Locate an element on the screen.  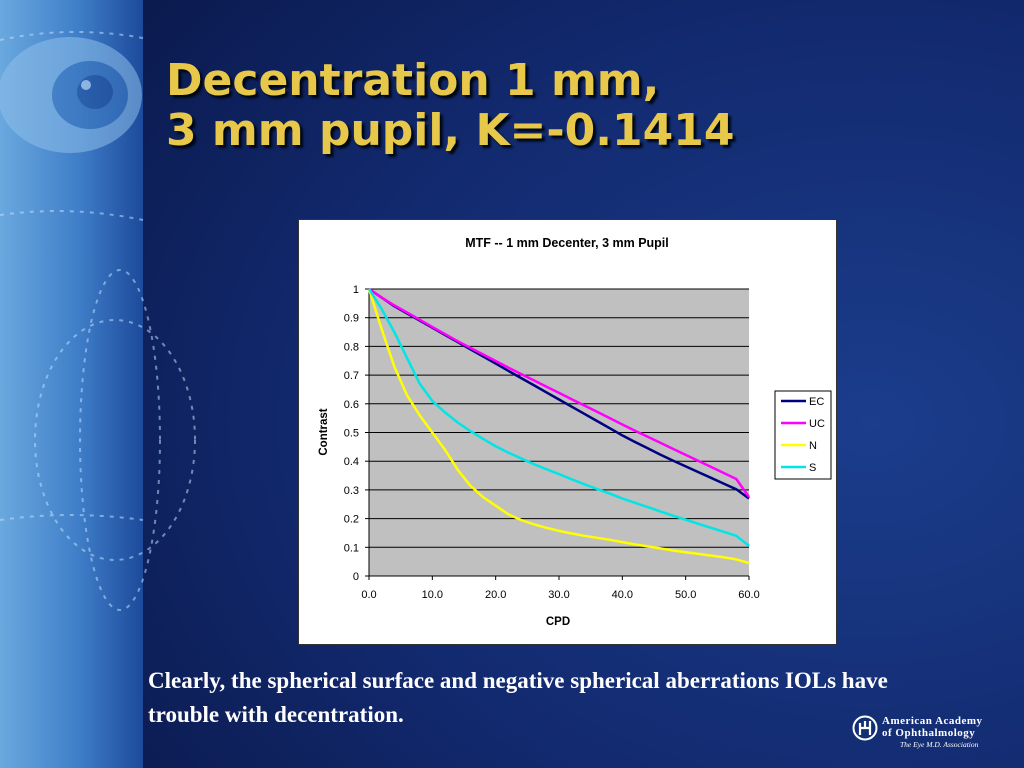
chart-title: MTF -- 1 mm Decenter, 3 mm Pupil is located at coordinates (567, 243).